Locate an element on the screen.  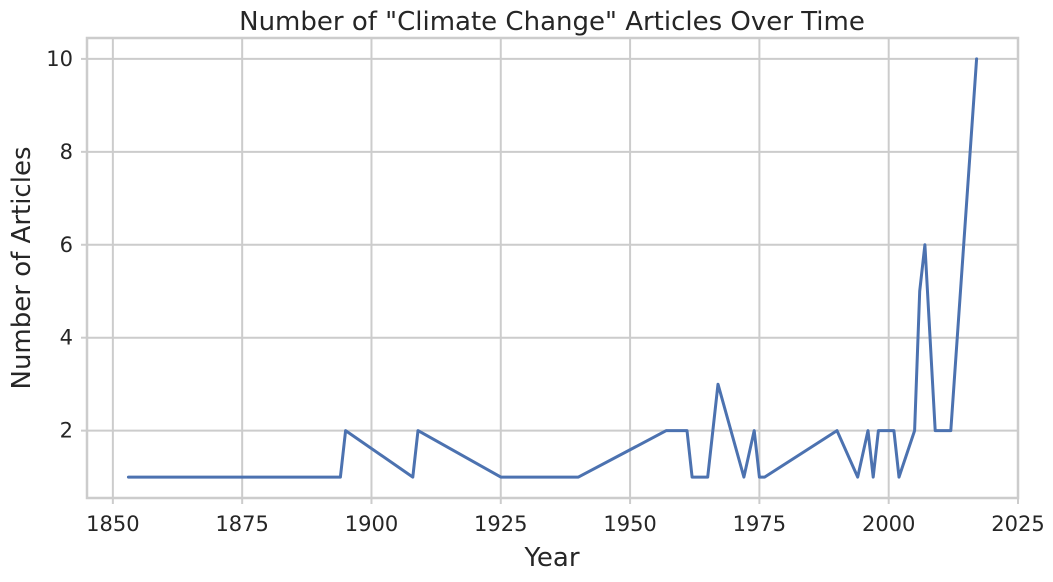
y-tick-label: 6 is located at coordinates (66, 245).